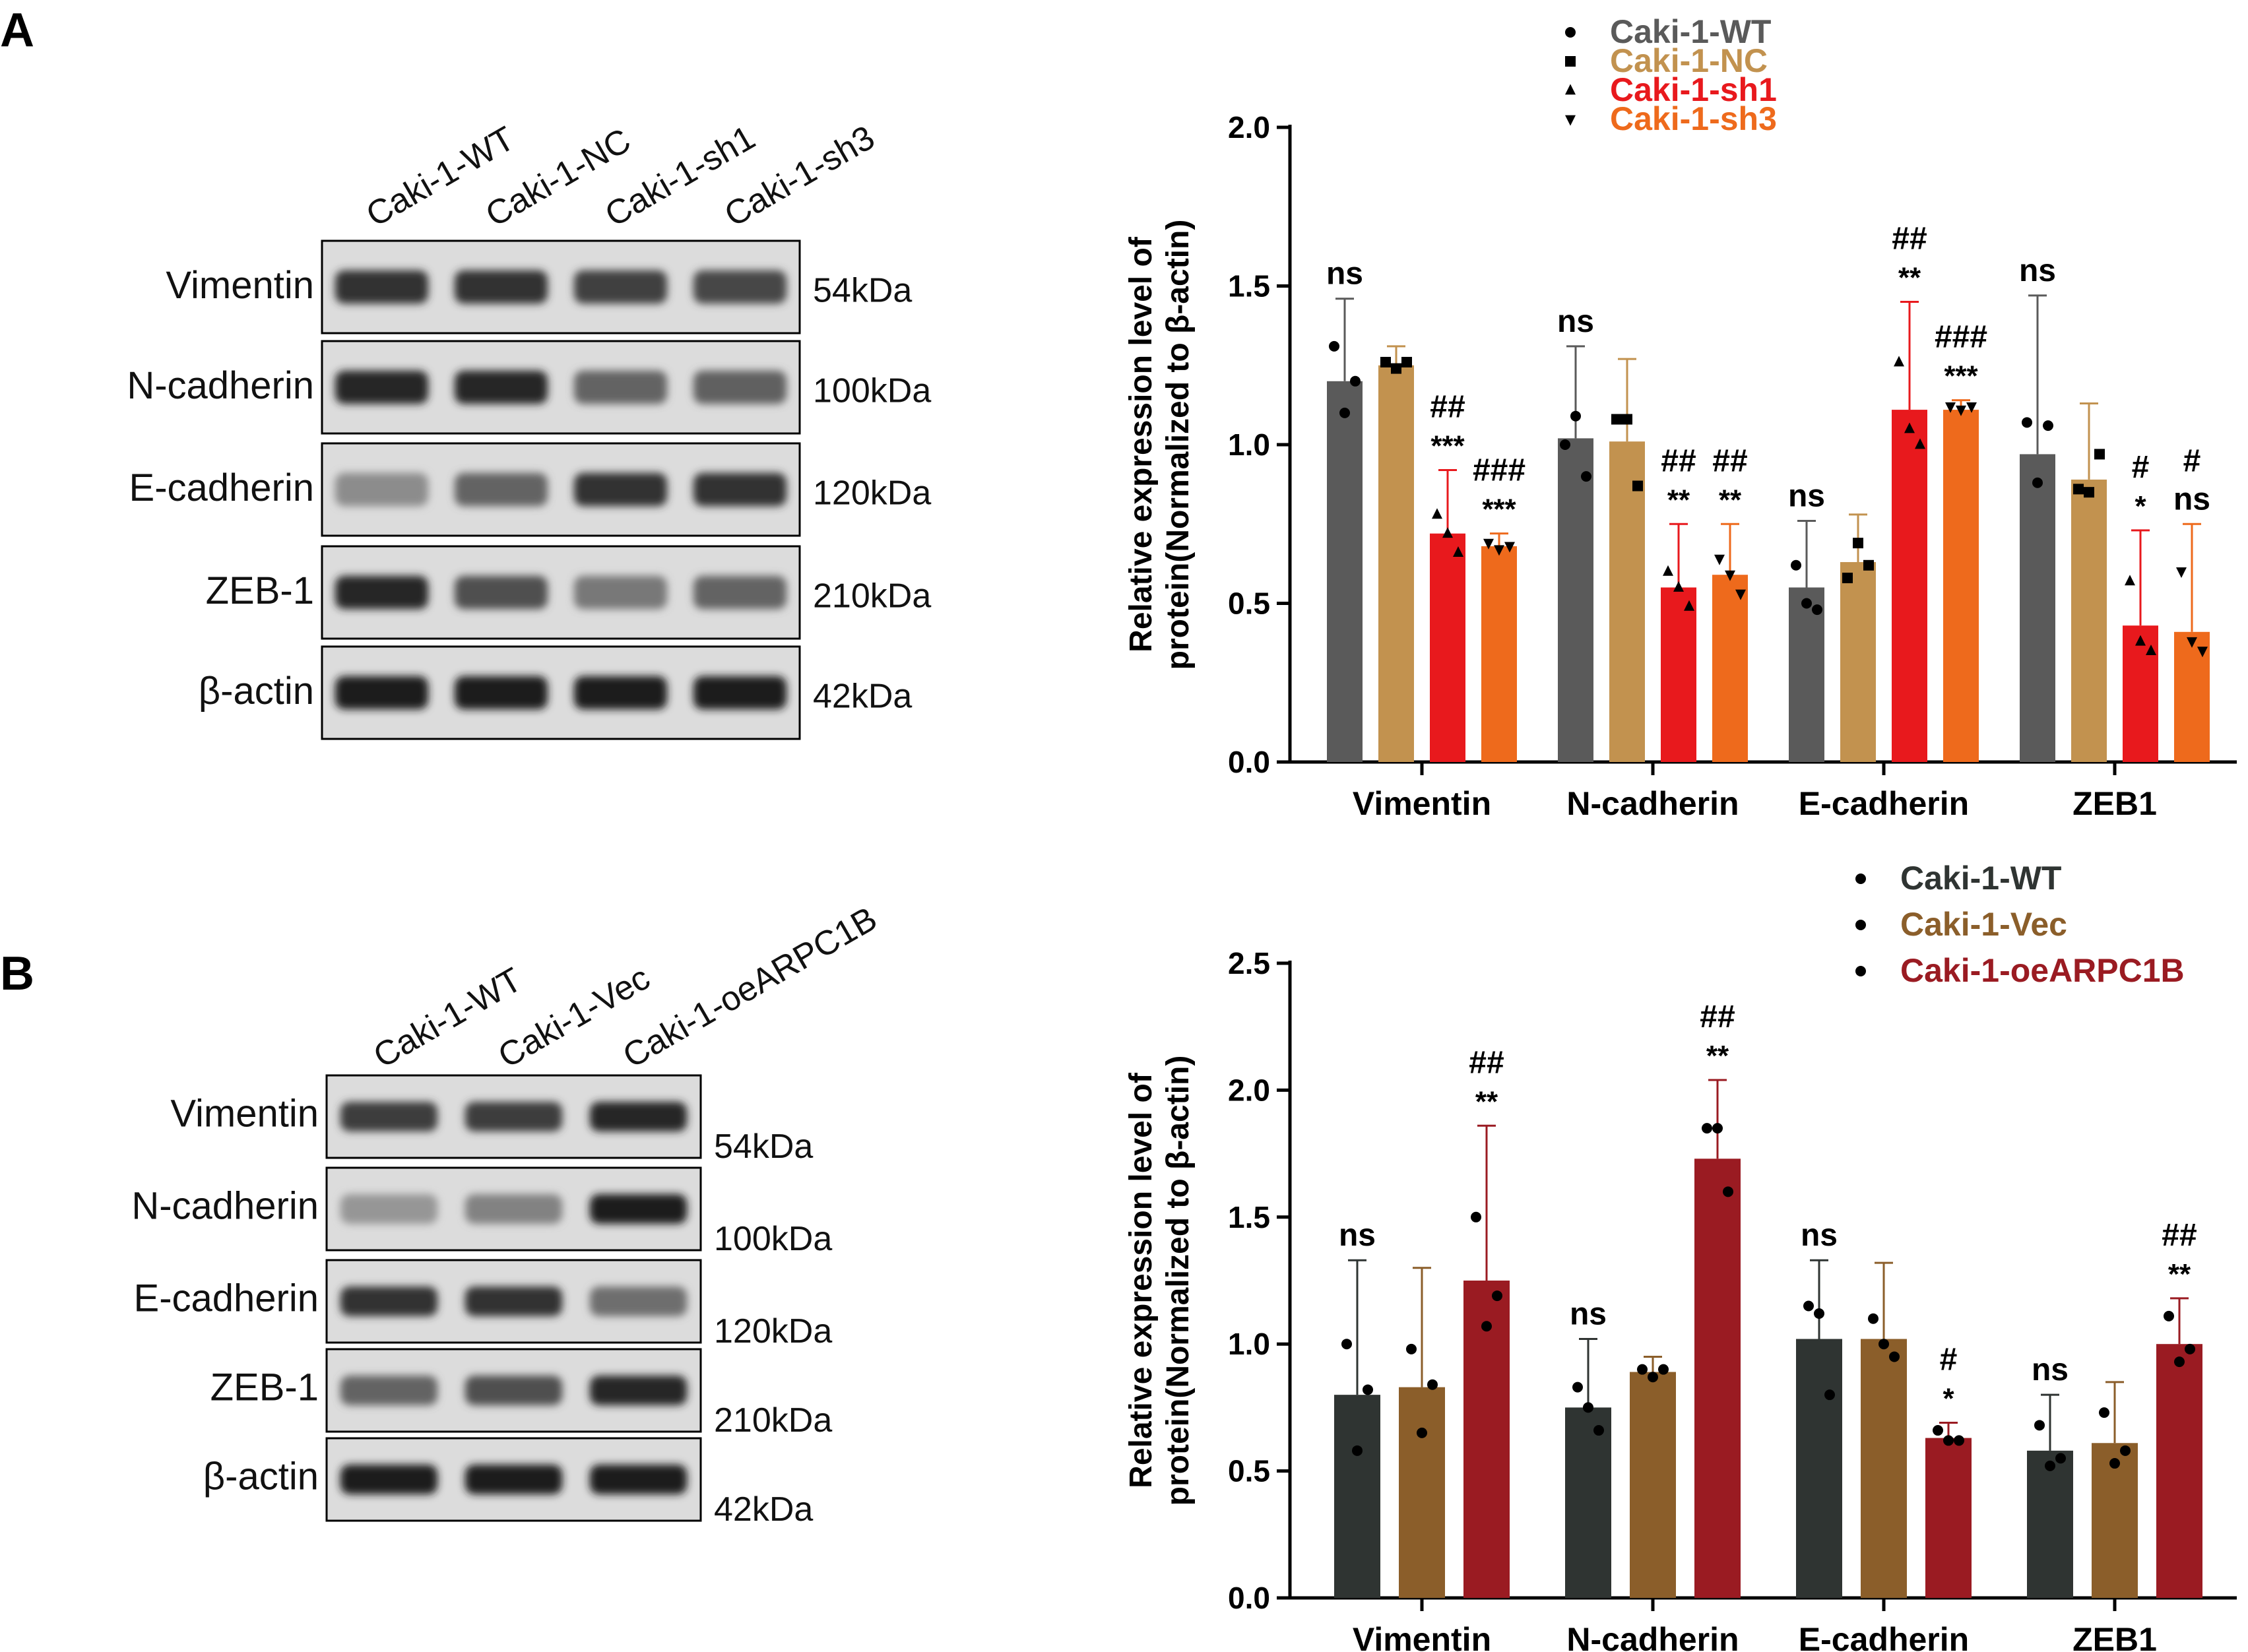 The height and width of the screenshot is (1652, 2248). What do you see at coordinates (220, 385) in the screenshot?
I see `protein-label: N-cadherin` at bounding box center [220, 385].